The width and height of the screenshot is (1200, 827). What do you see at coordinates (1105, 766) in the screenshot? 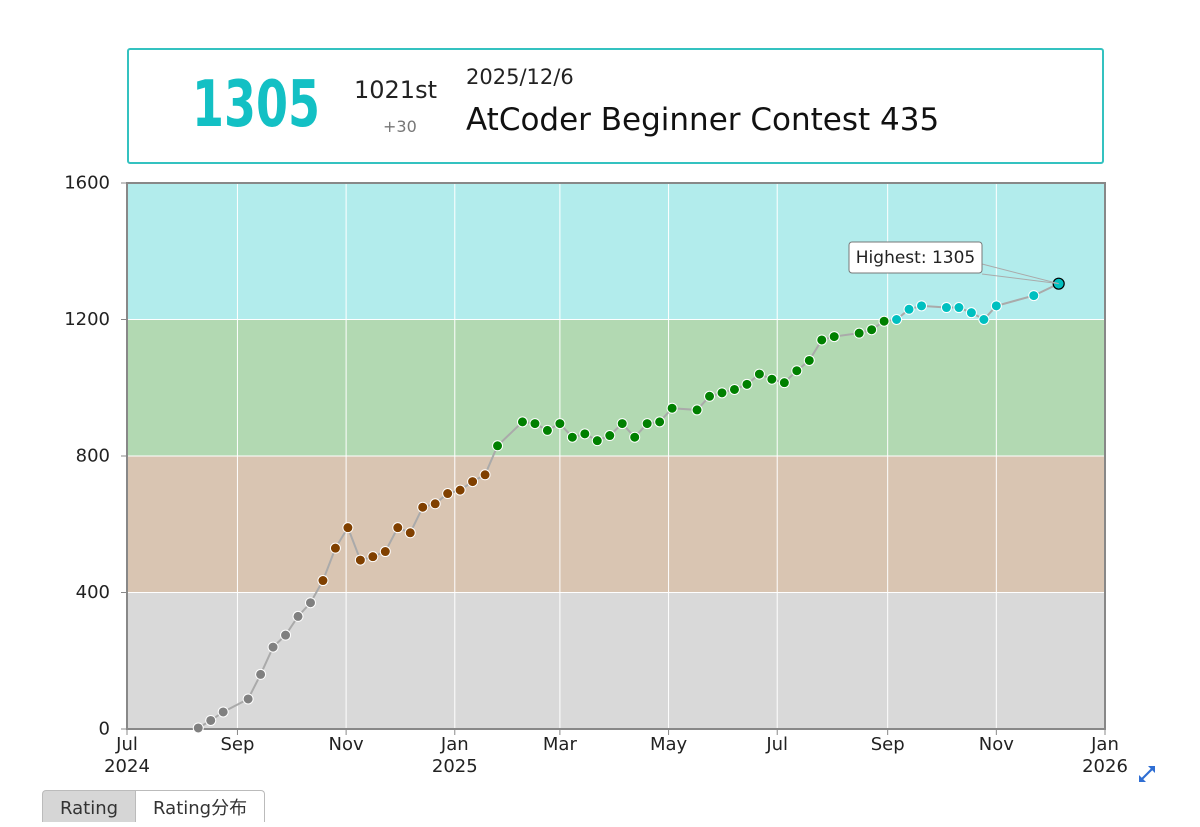
I see `x-tick-year: 2026` at bounding box center [1105, 766].